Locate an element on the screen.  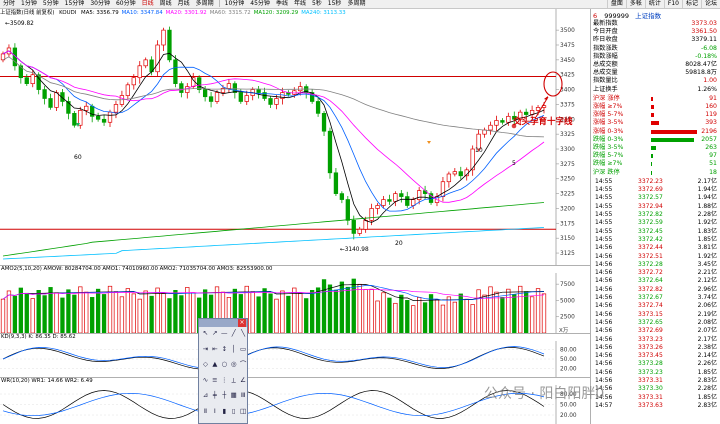
distribution-row: 涨幅 0-3% 2196 is located at coordinates (655, 132).